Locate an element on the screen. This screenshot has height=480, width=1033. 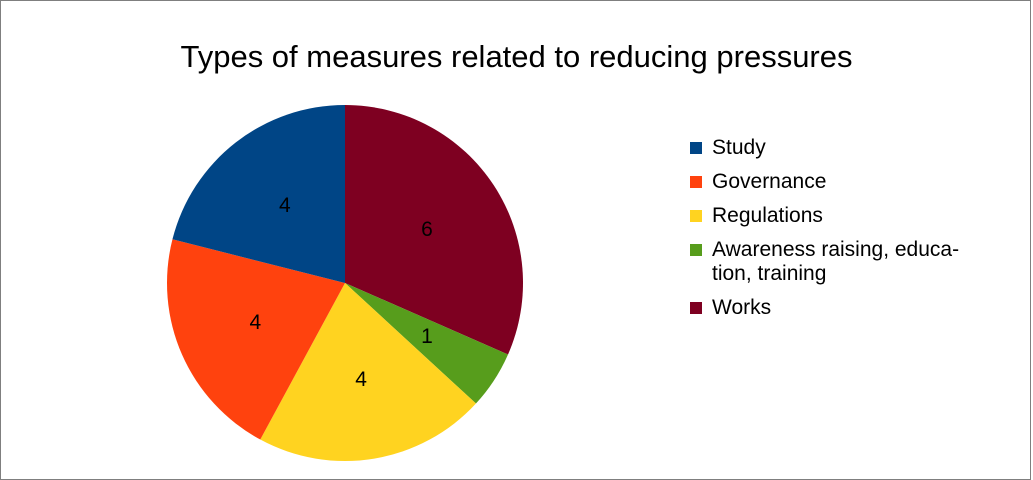
legend-item: Governance is located at coordinates (860, 182).